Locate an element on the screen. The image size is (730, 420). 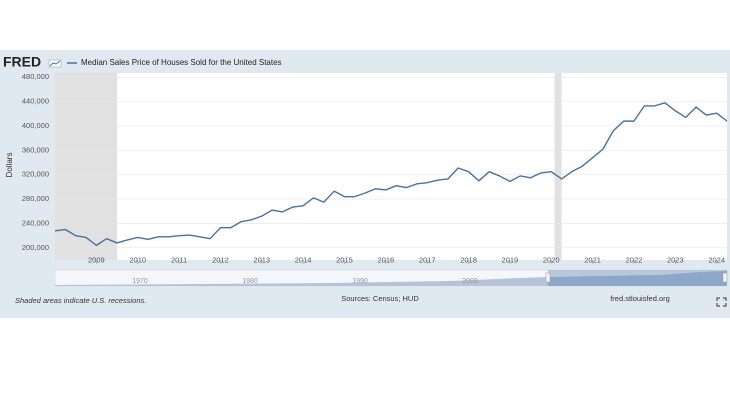
navigator-selection is located at coordinates (637, 278).